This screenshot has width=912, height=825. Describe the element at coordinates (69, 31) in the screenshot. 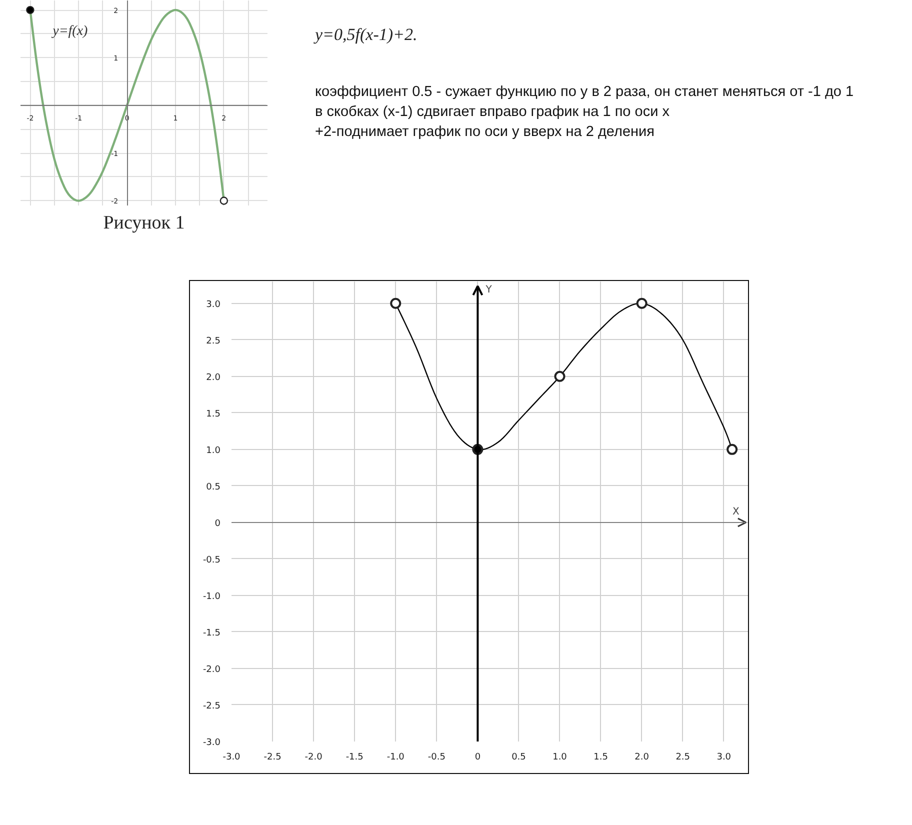

I see `series-label: y=f(x)` at that location.